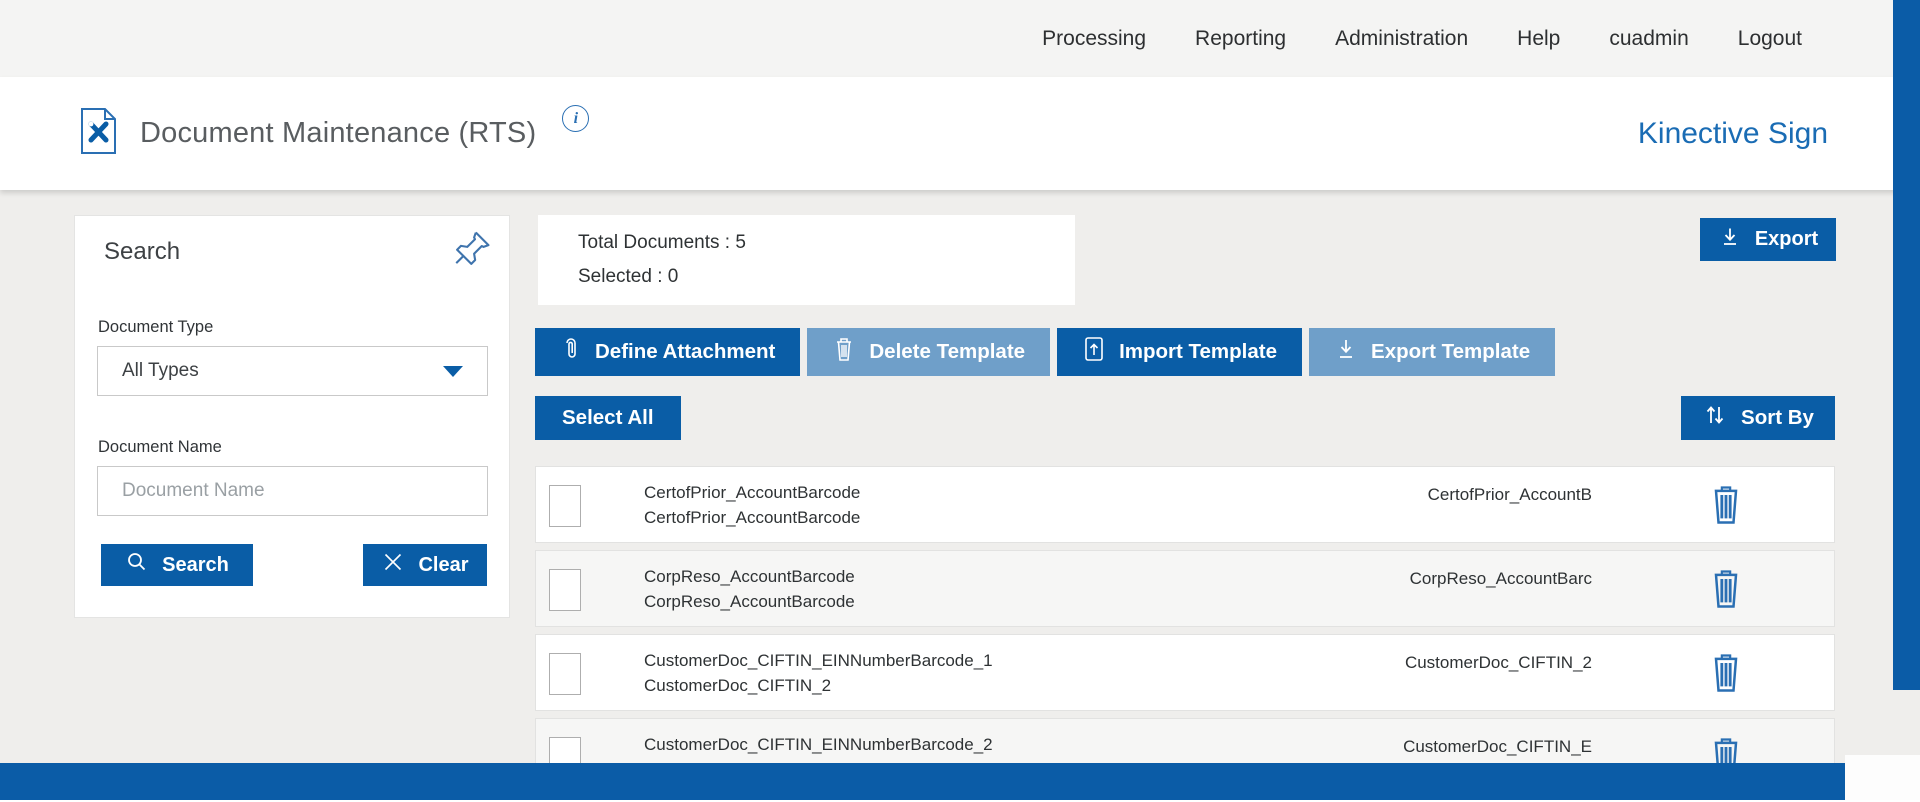 This screenshot has height=802, width=1920. I want to click on header-left: Document Maintenance (RTS) i, so click(334, 132).